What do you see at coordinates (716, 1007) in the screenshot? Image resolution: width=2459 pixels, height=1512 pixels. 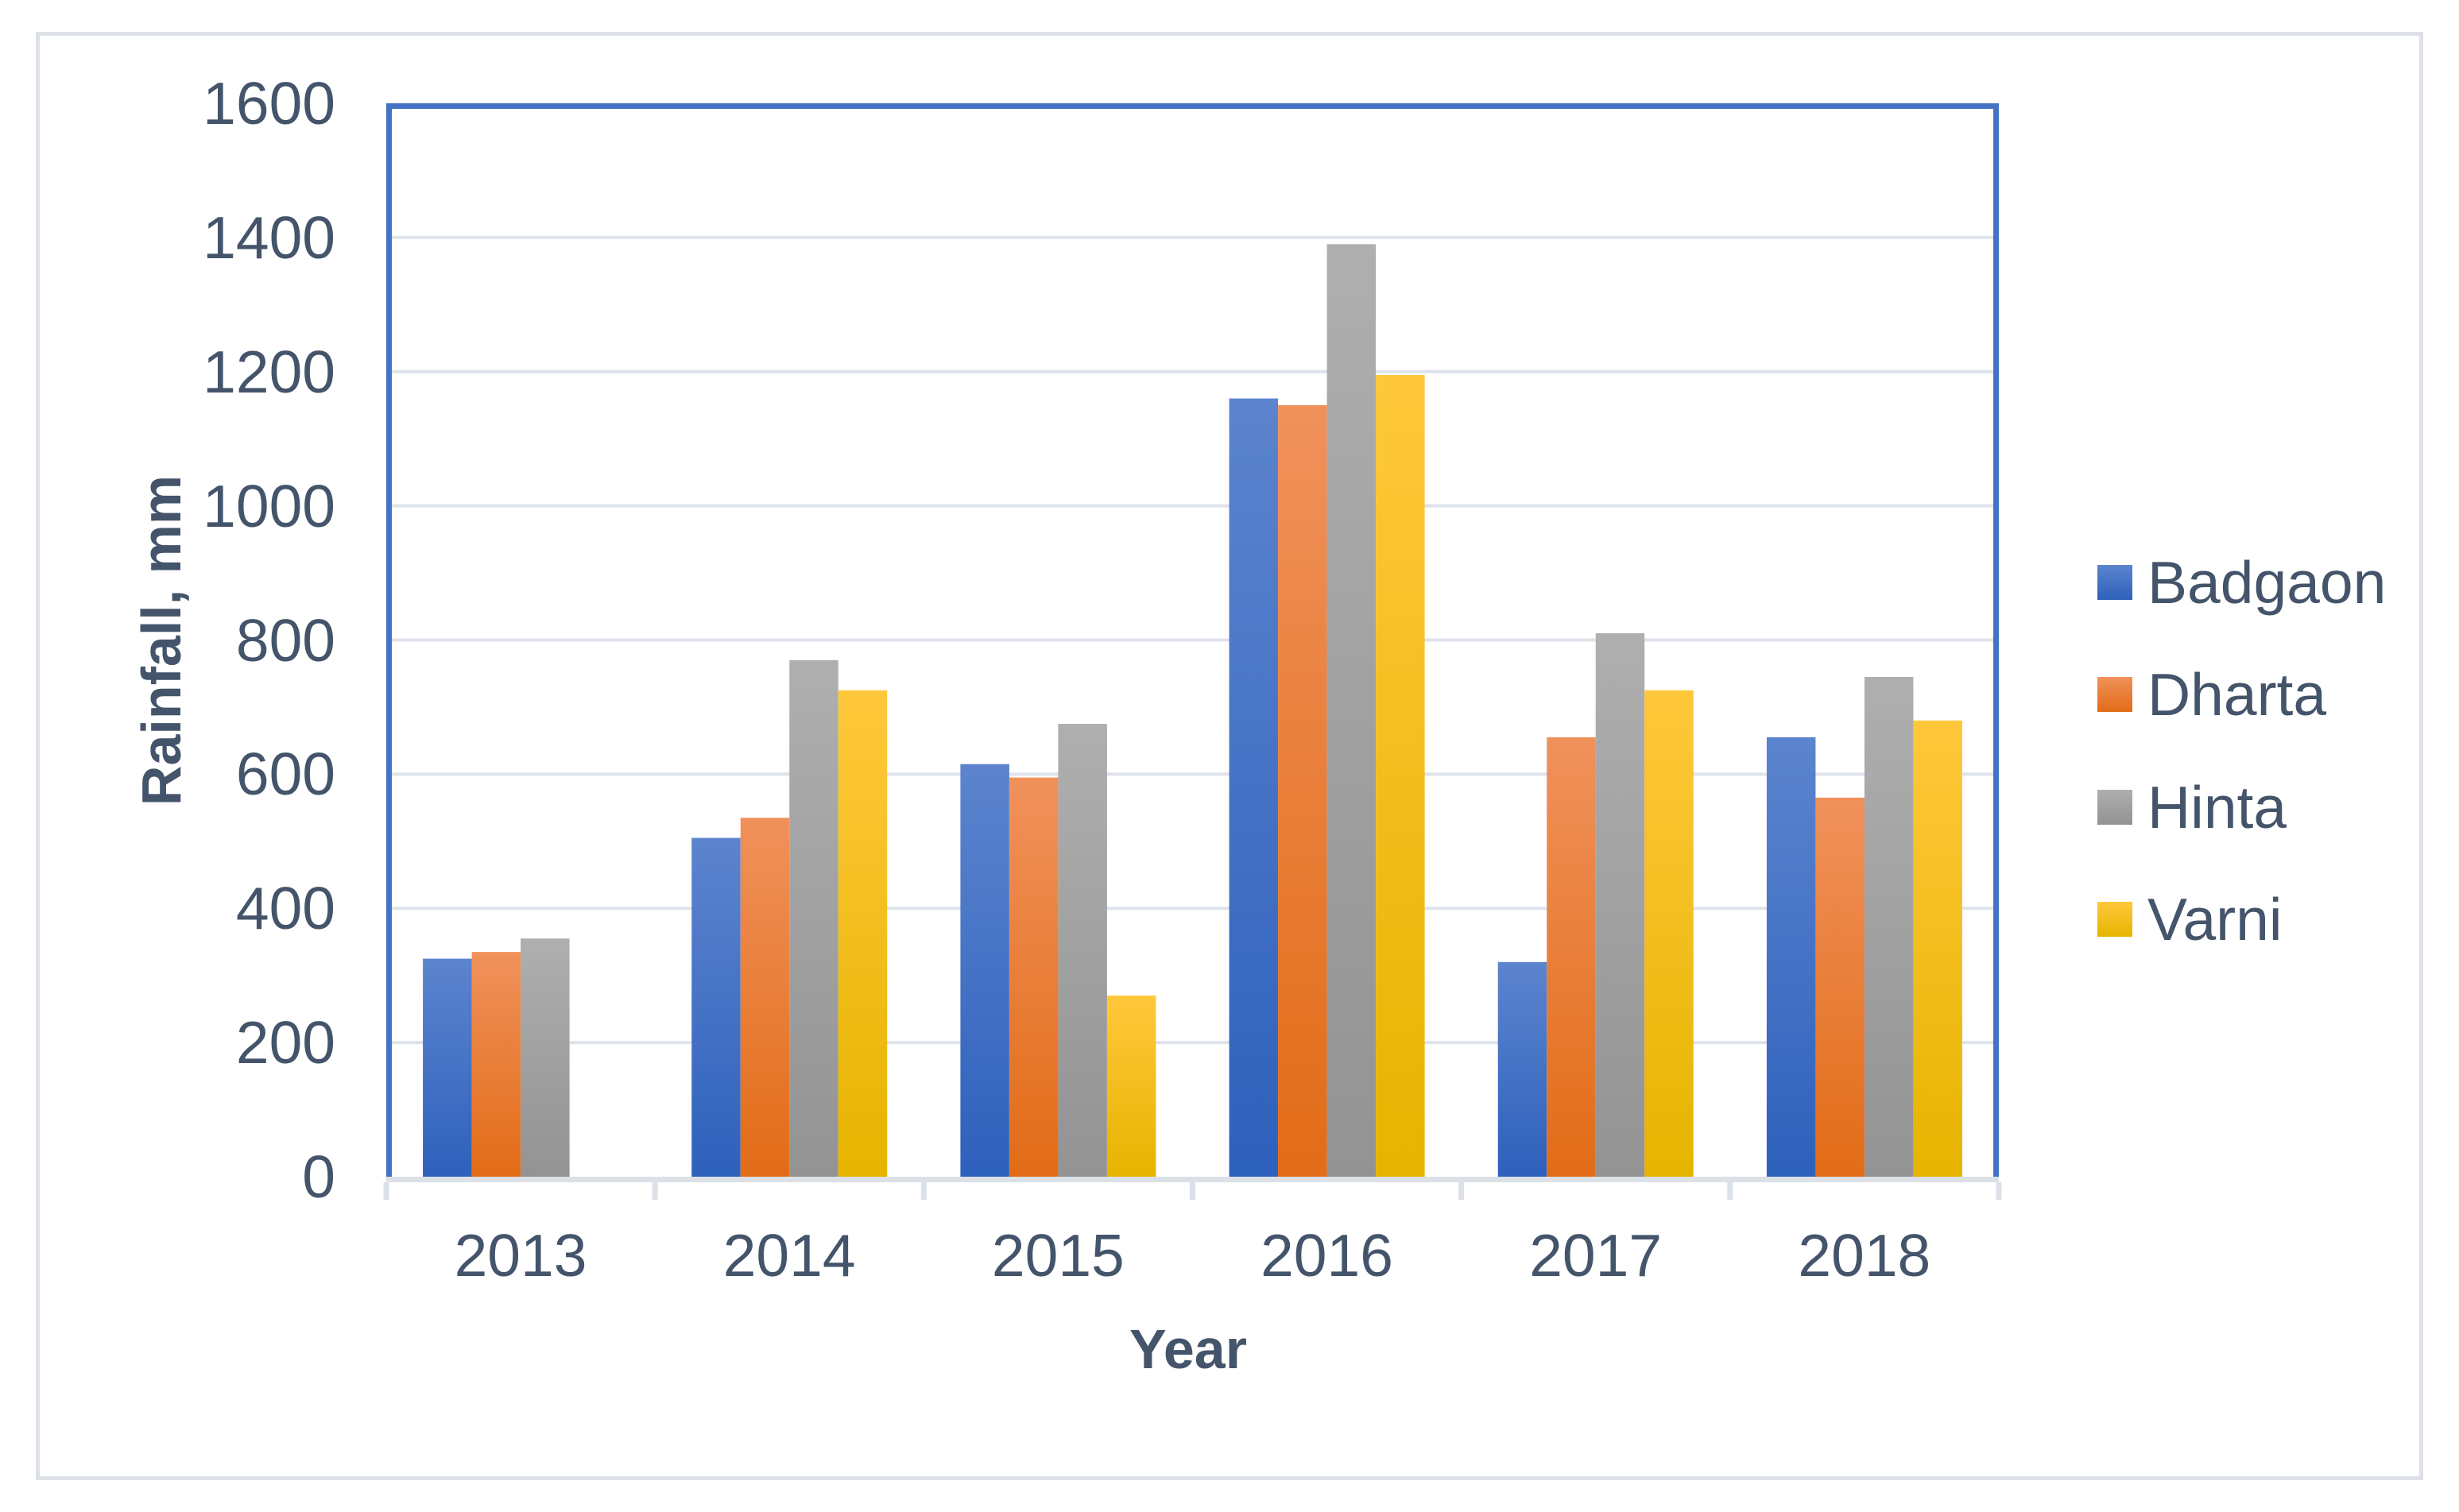 I see `bar-badgaon-2014` at bounding box center [716, 1007].